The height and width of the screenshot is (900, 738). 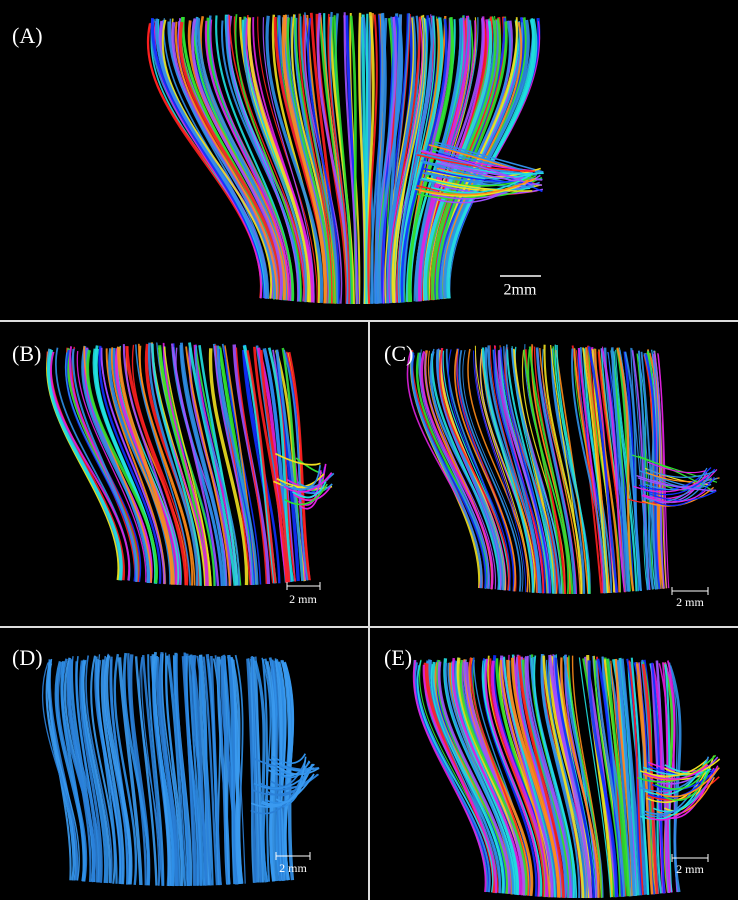 What do you see at coordinates (26, 353) in the screenshot?
I see `panel-label: (B)` at bounding box center [26, 353].